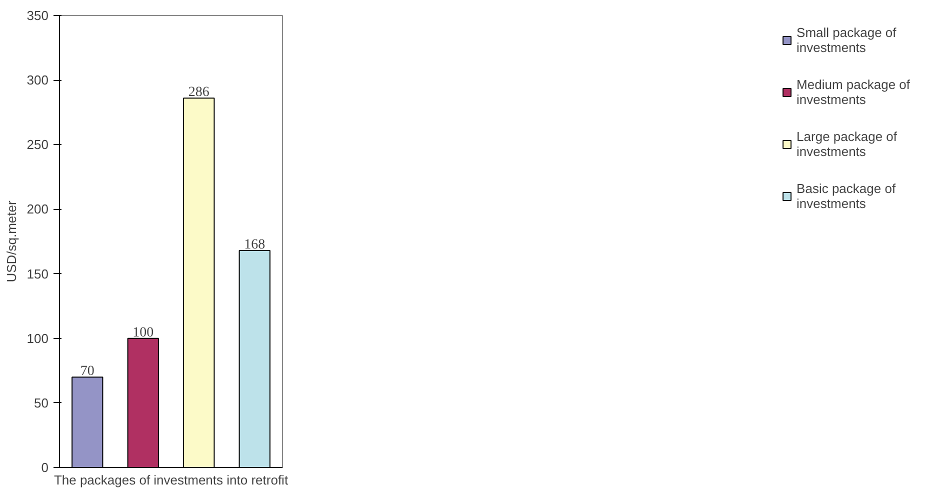 Image resolution: width=927 pixels, height=497 pixels. What do you see at coordinates (37, 144) in the screenshot?
I see `y-tick-label: 250` at bounding box center [37, 144].